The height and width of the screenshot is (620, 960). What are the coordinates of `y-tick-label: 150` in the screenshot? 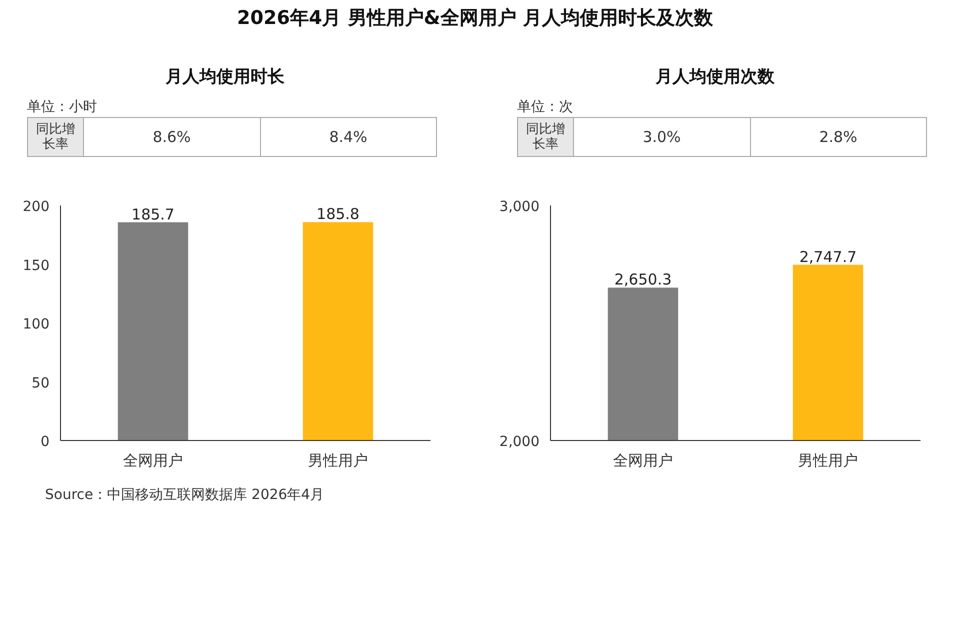 It's located at (36, 266).